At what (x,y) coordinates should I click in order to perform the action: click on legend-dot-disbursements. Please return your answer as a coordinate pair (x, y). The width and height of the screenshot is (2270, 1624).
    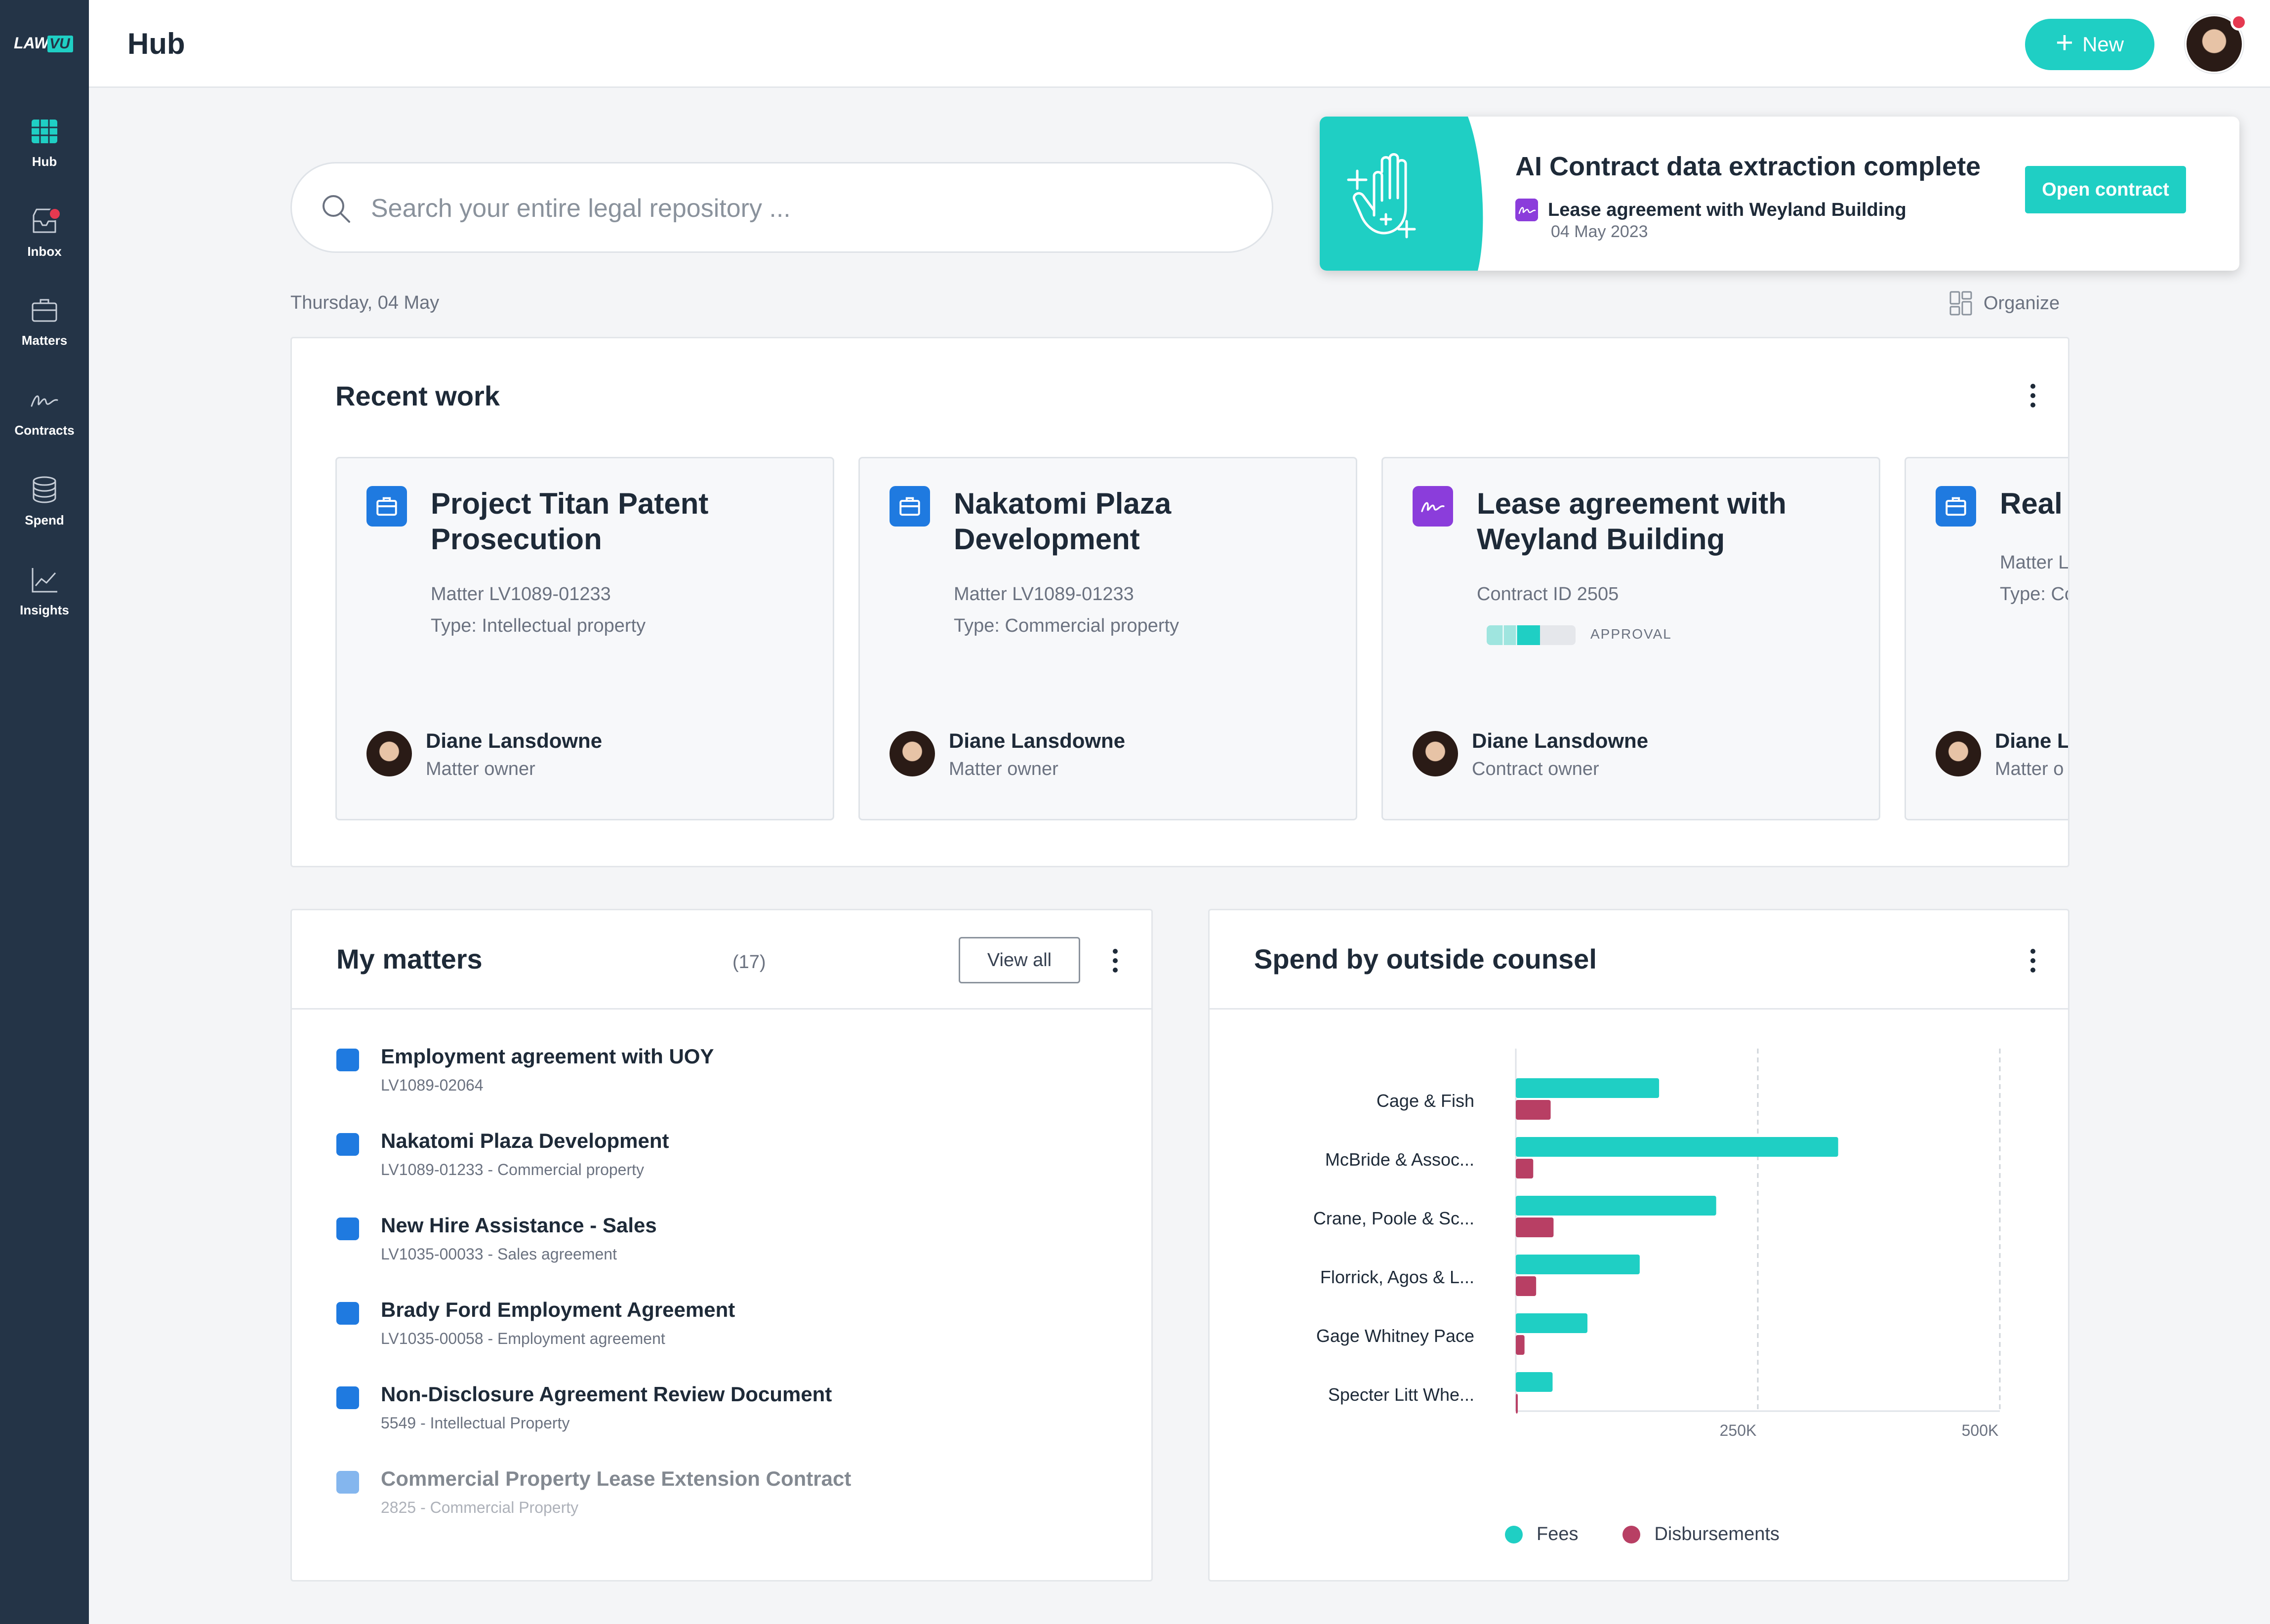
    Looking at the image, I should click on (1631, 1534).